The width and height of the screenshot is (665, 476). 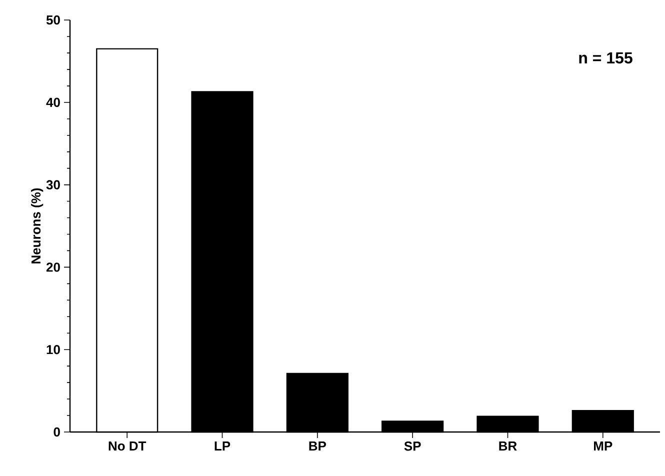 I want to click on y-tick-label: 30, so click(x=53, y=185).